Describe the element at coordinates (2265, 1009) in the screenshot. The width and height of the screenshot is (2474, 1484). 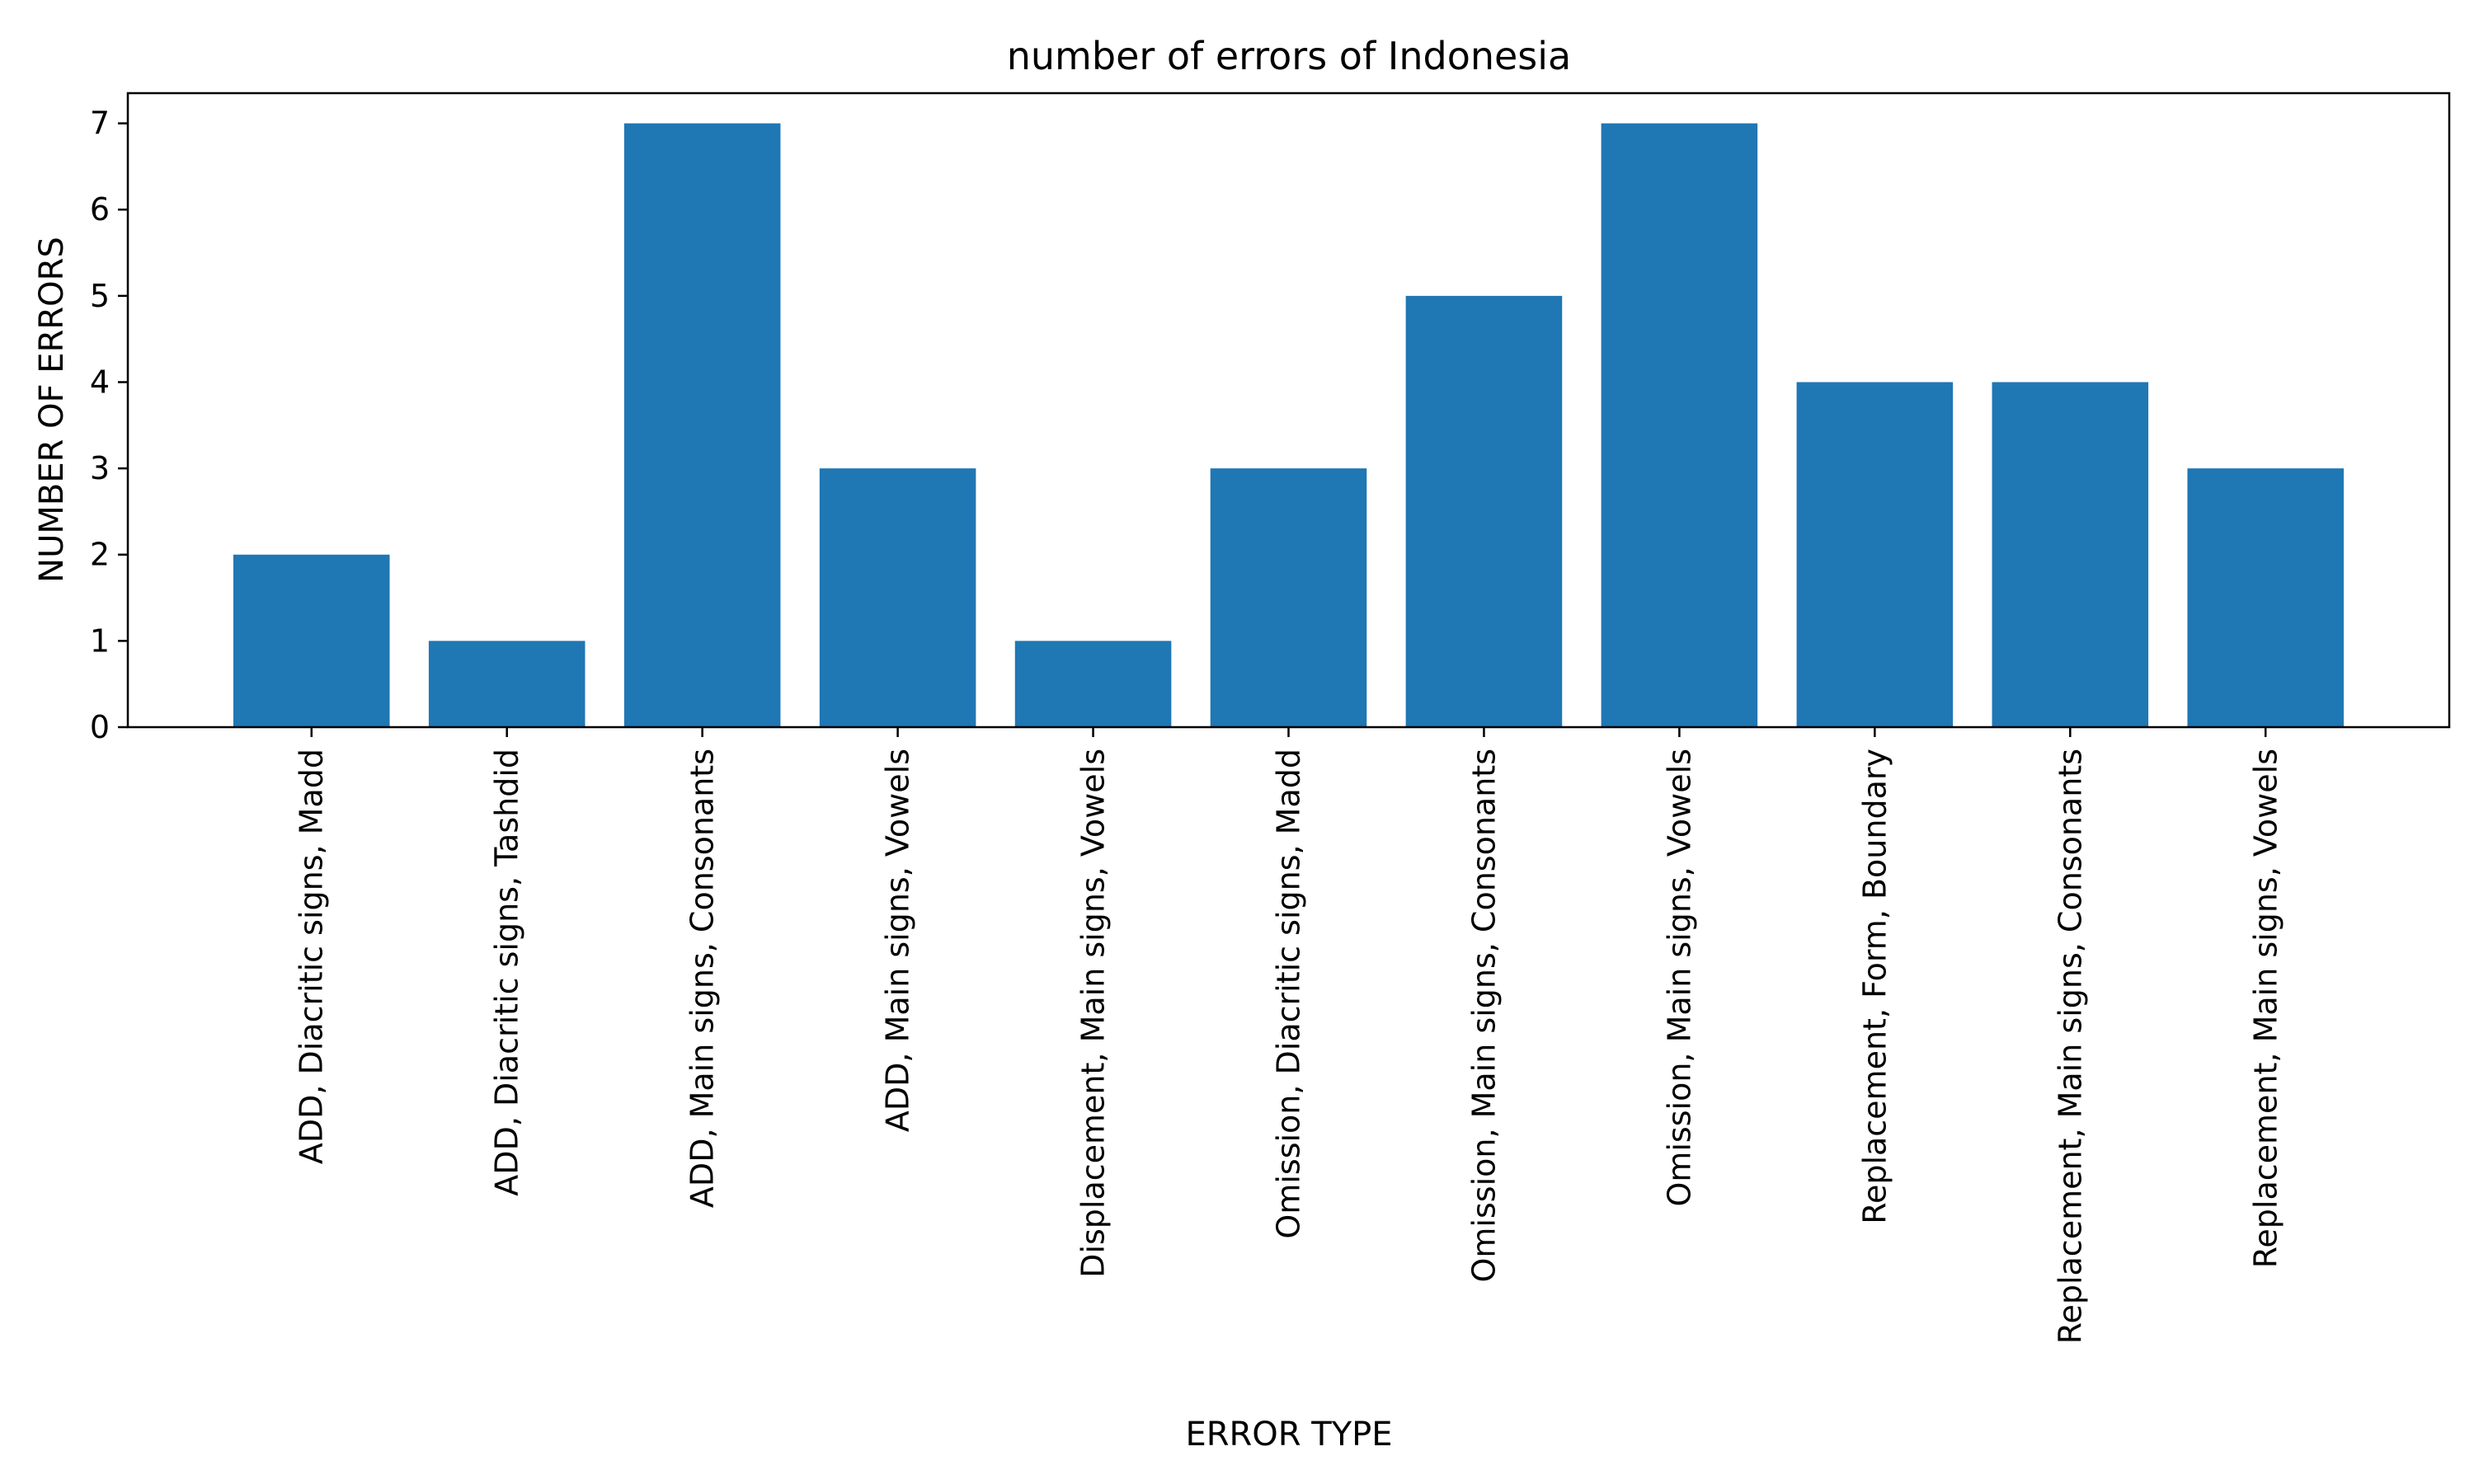
I see `x-tick-label: Replacement, Main signs, Vowels` at that location.